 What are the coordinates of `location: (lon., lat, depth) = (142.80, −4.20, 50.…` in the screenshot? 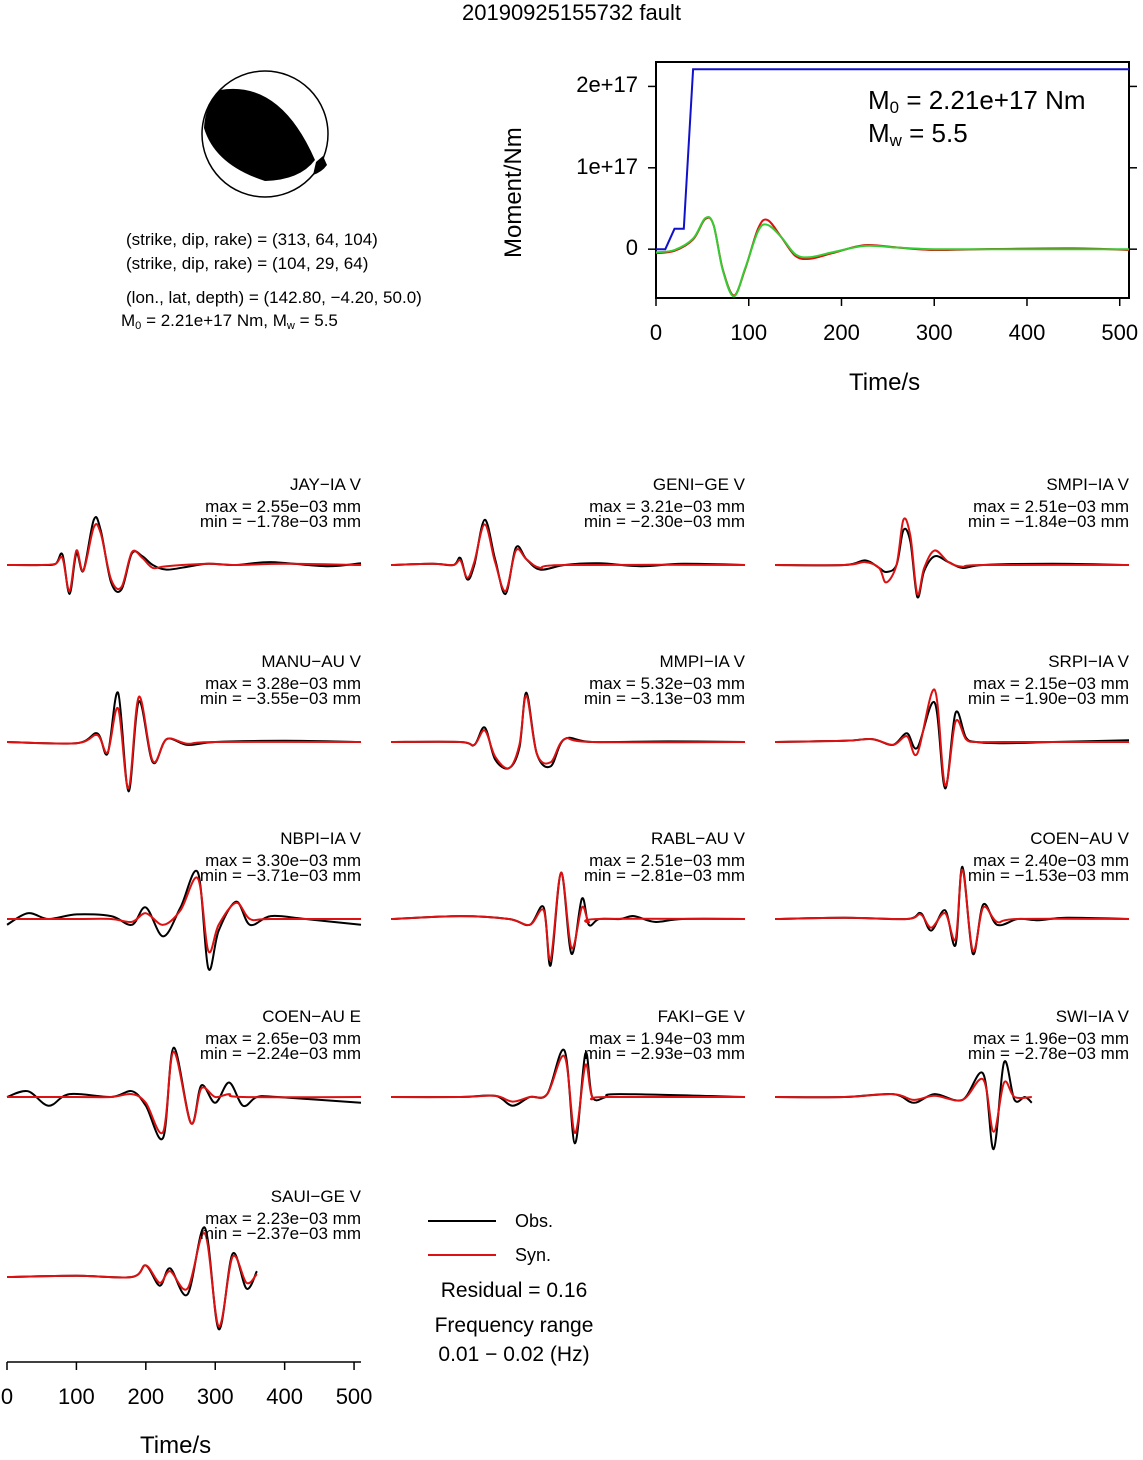 It's located at (274, 297).